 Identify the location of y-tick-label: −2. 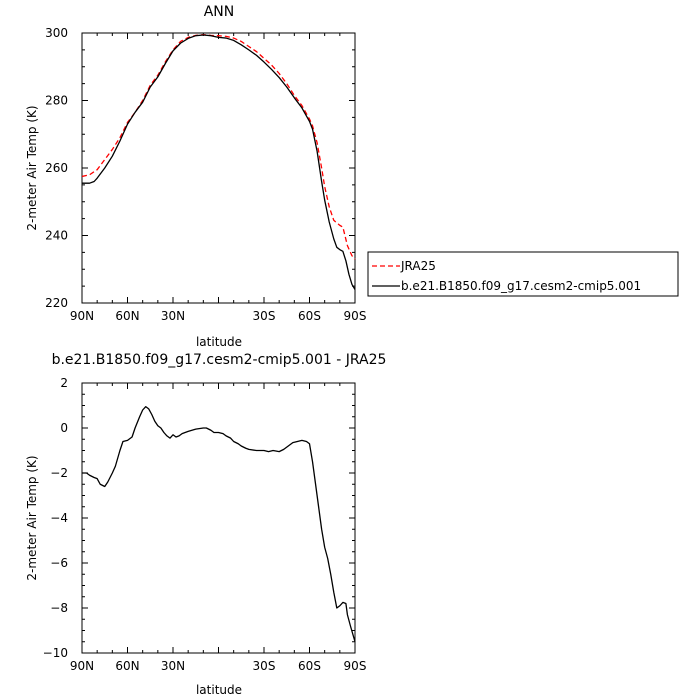
(59, 473).